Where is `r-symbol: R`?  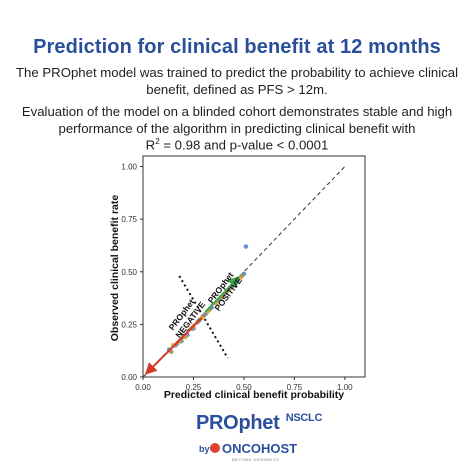
r-symbol: R is located at coordinates (150, 145).